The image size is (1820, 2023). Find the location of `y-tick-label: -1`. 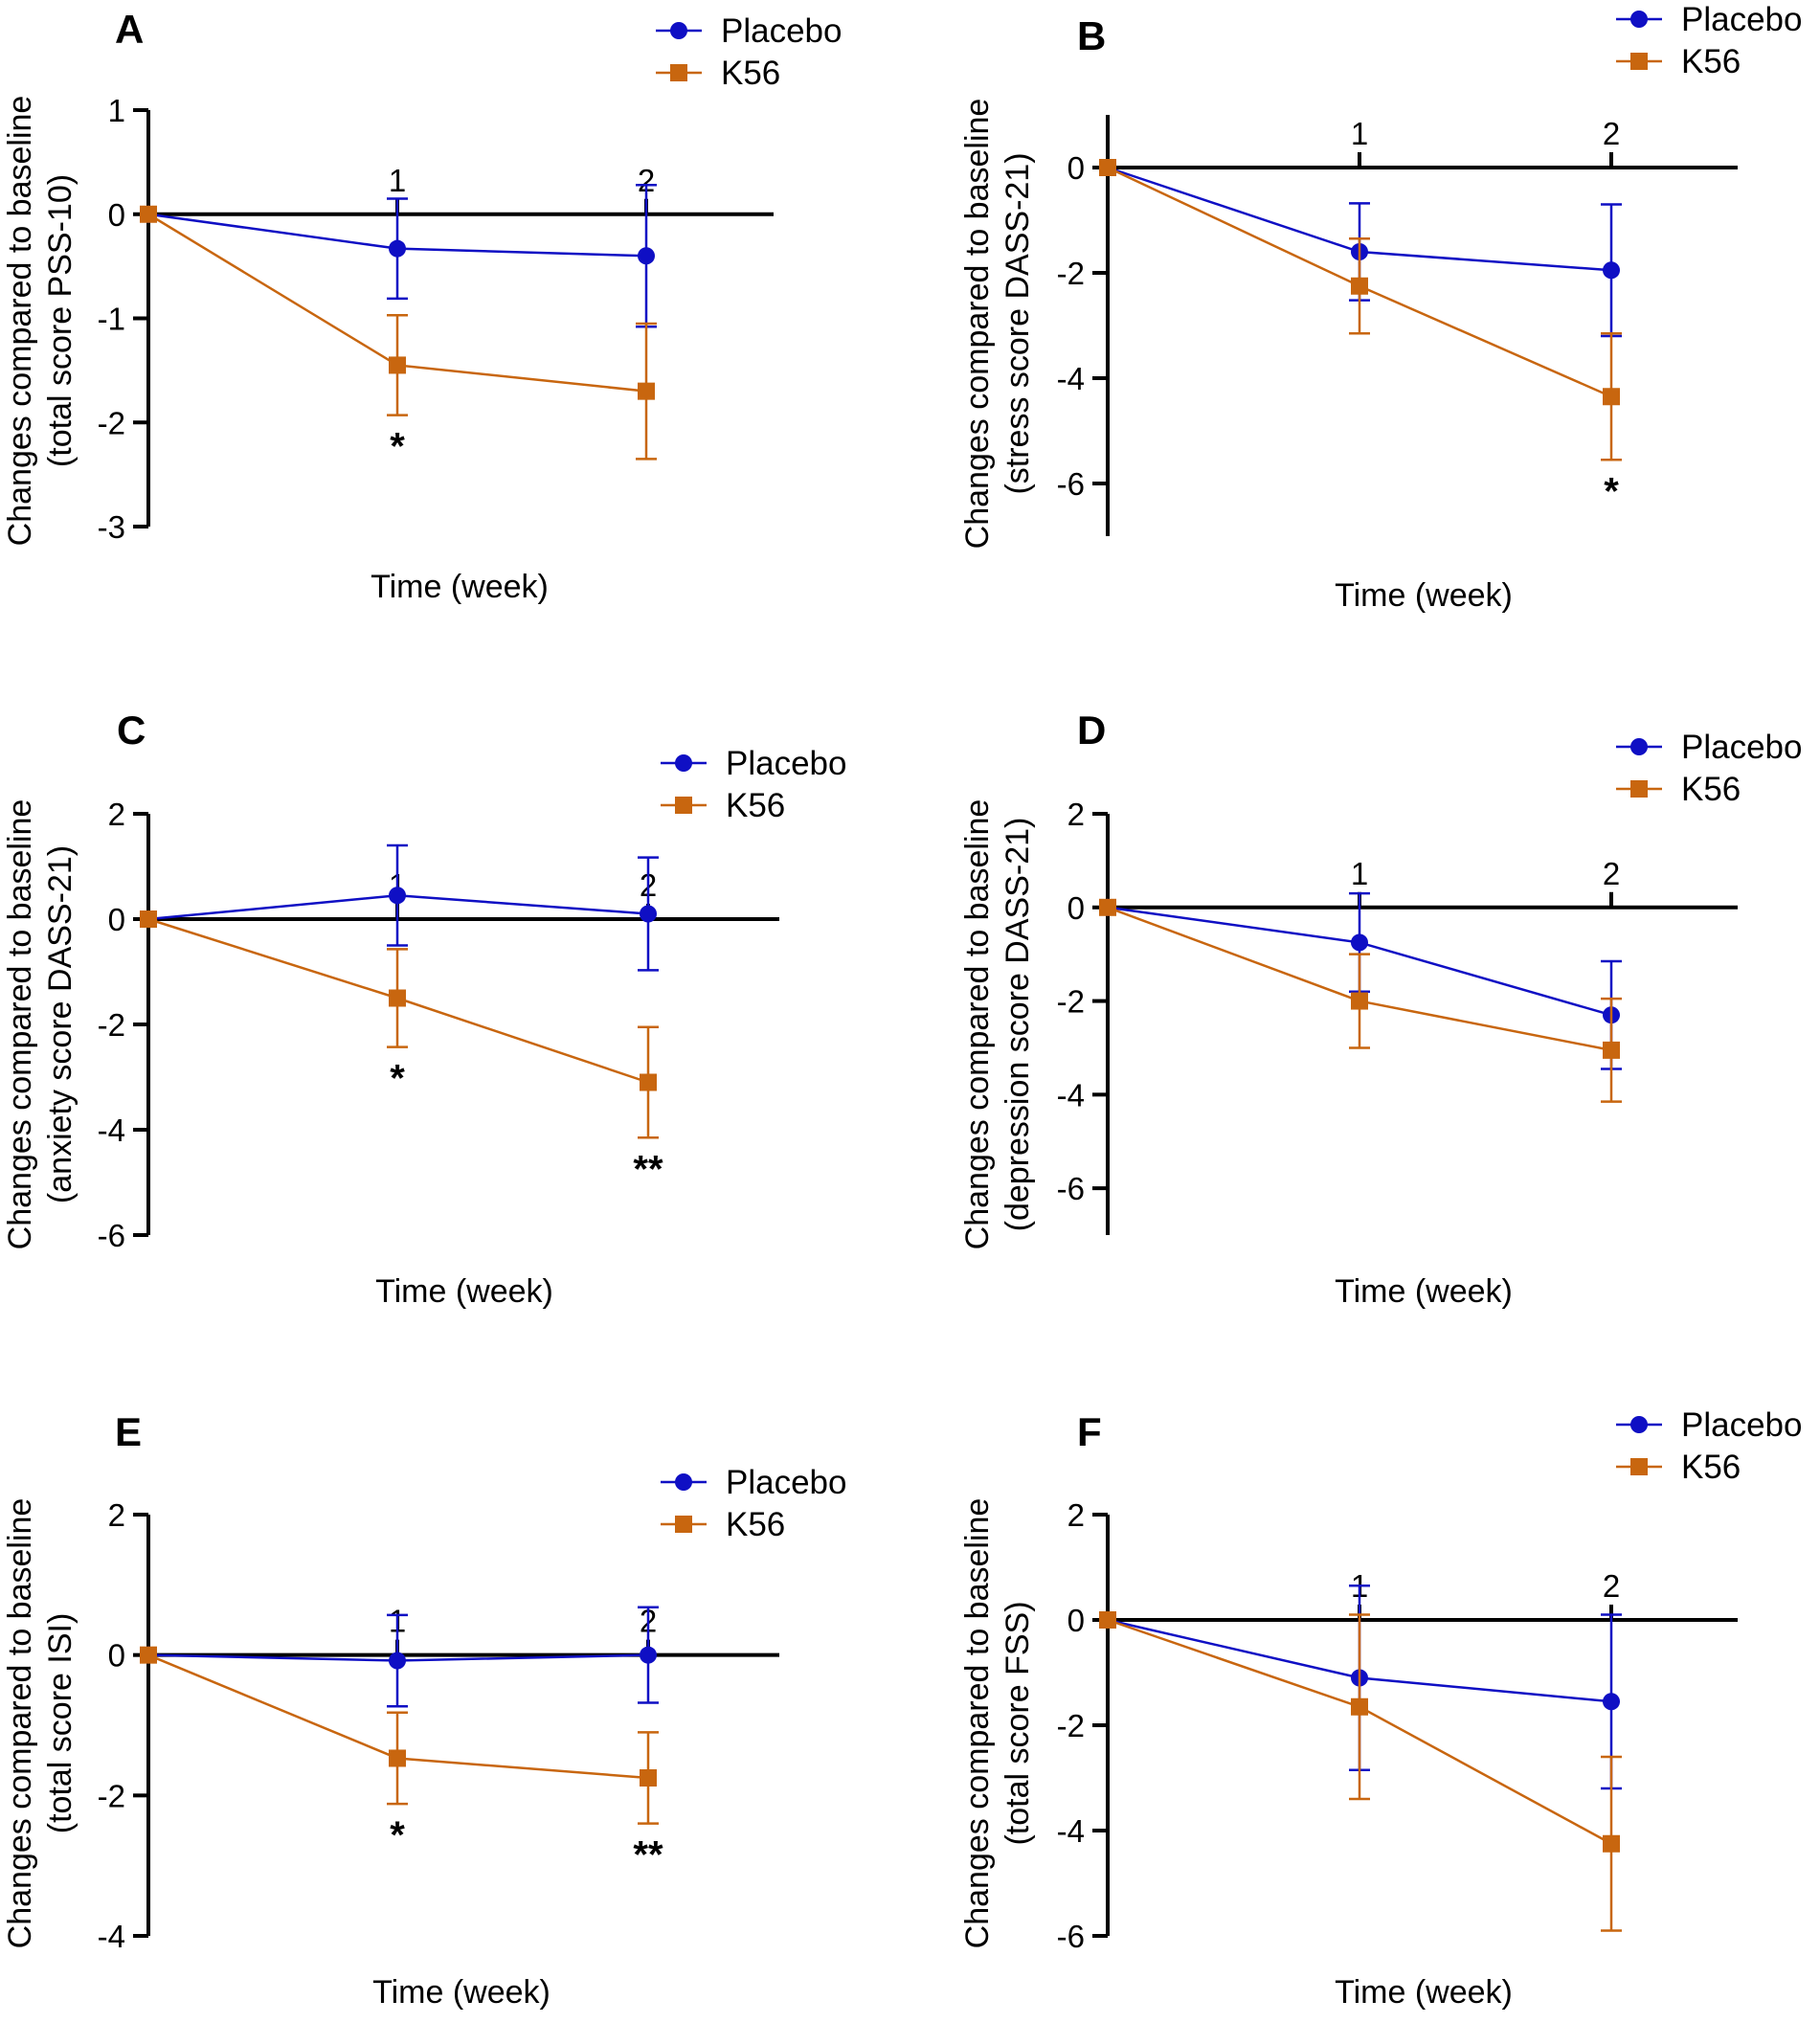

y-tick-label: -1 is located at coordinates (112, 319).